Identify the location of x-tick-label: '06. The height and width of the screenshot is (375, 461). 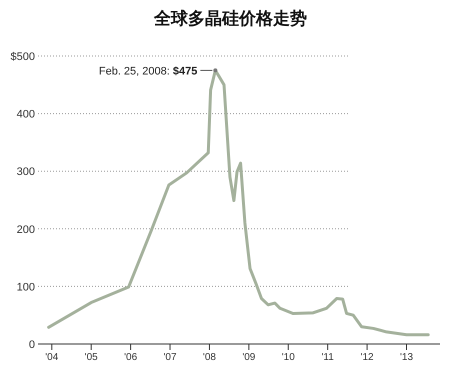
(131, 357).